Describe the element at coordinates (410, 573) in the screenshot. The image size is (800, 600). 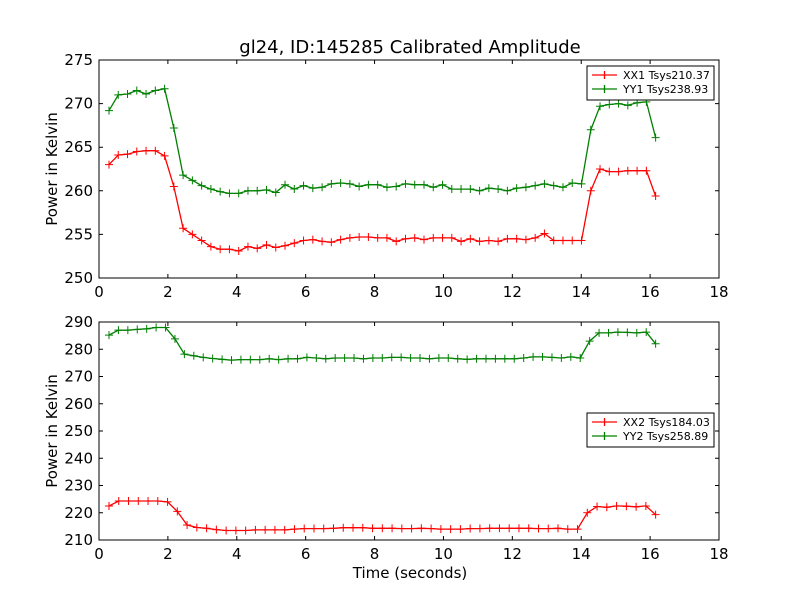
I see `x-axis-label: Time (seconds)` at that location.